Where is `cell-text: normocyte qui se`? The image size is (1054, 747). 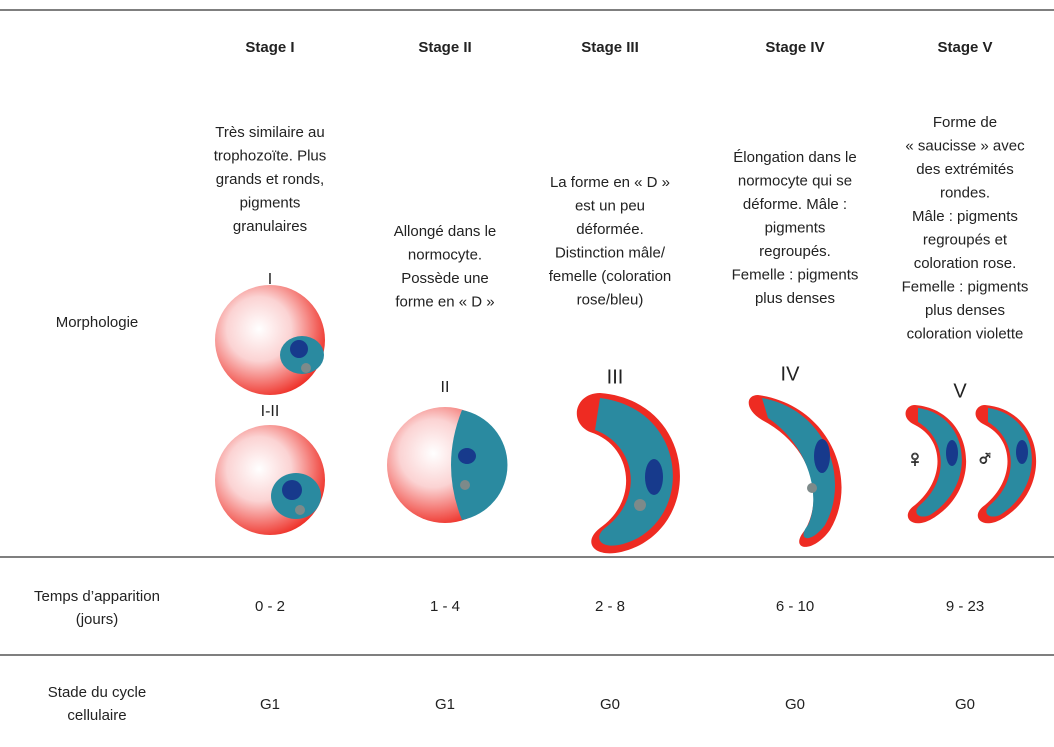
cell-text: normocyte qui se is located at coordinates (795, 180).